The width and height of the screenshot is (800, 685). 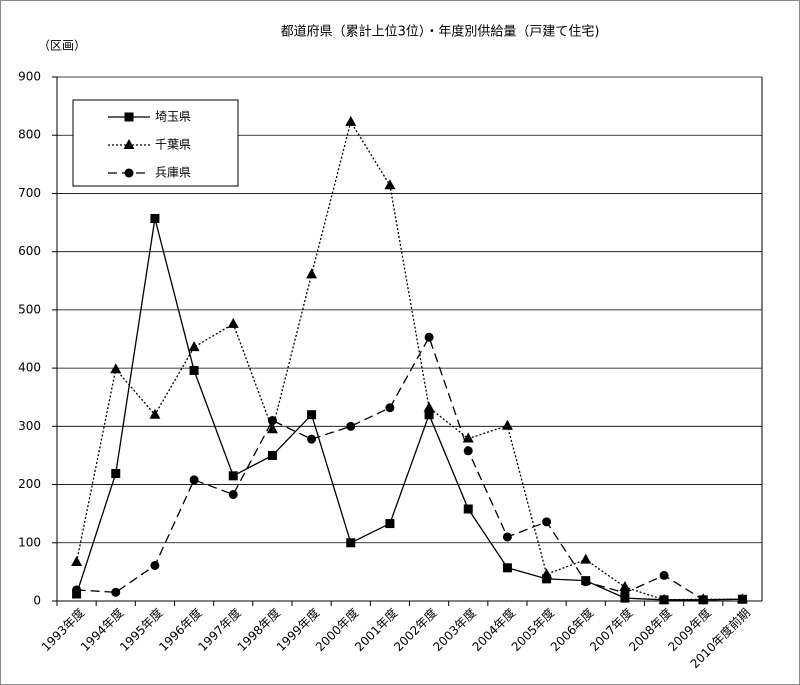 I want to click on y-tick-label: 400, so click(x=29, y=368).